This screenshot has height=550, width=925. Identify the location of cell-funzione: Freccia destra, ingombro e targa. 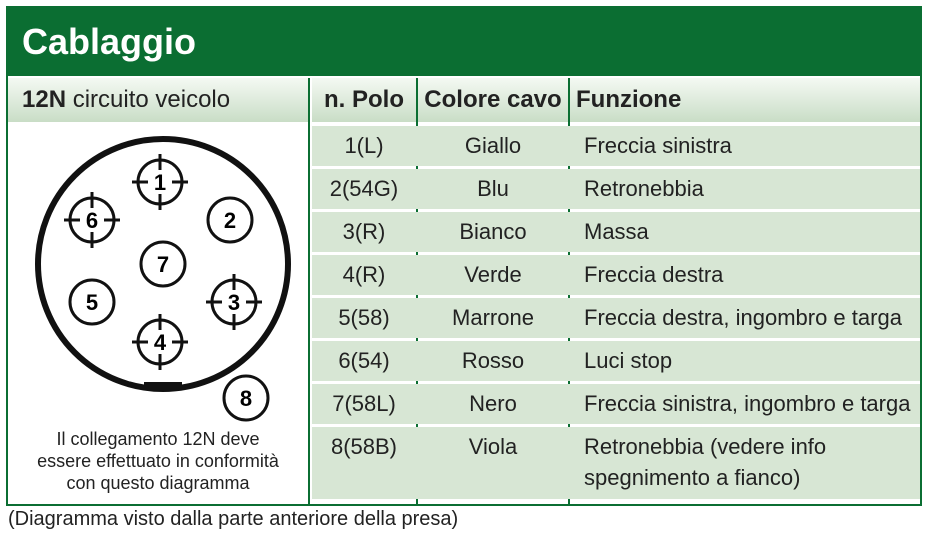
(743, 317).